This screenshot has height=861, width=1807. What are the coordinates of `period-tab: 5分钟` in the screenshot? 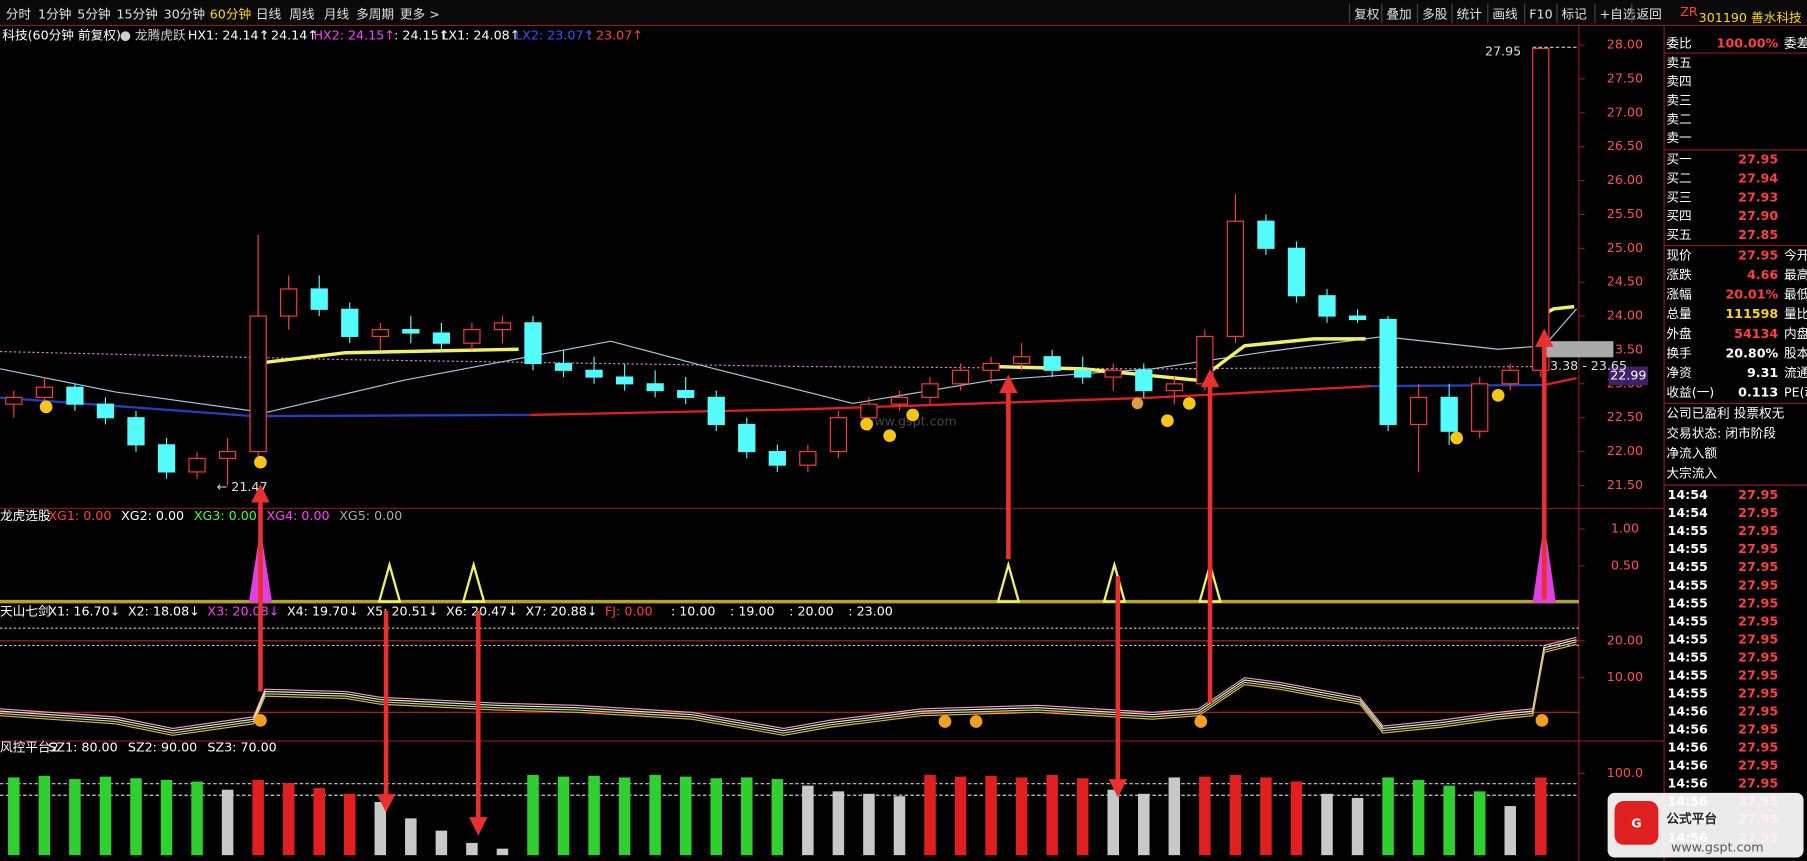 It's located at (93, 14).